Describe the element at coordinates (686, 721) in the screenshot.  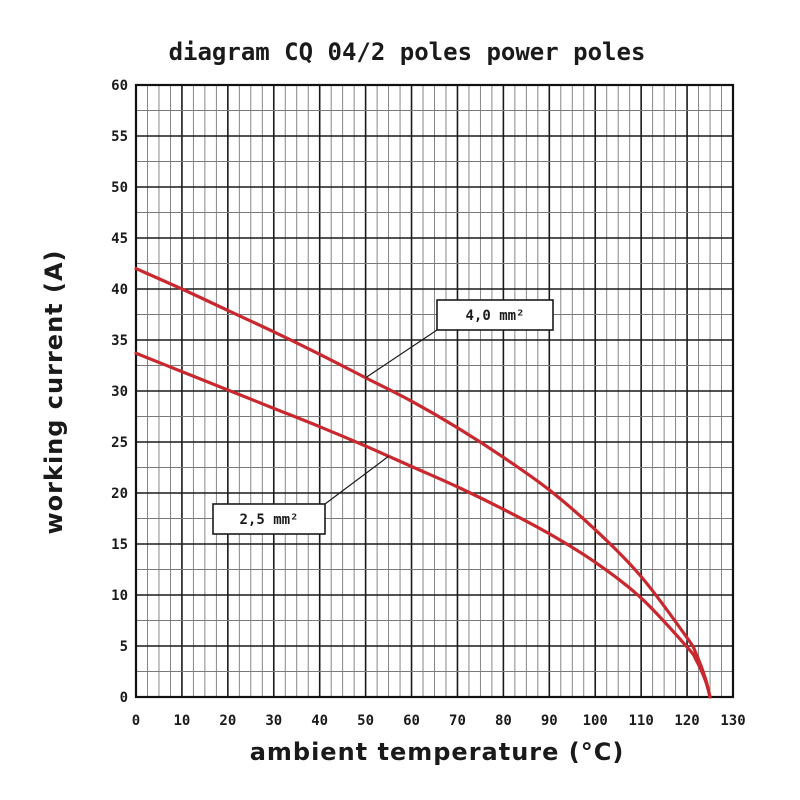
I see `x-tick-label: 120` at that location.